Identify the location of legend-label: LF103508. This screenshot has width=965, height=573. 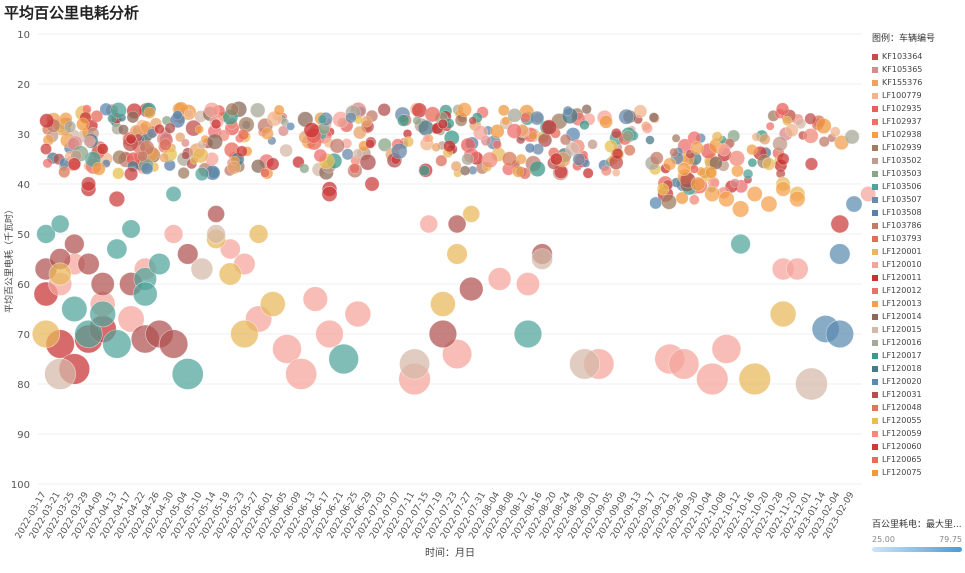
(902, 212).